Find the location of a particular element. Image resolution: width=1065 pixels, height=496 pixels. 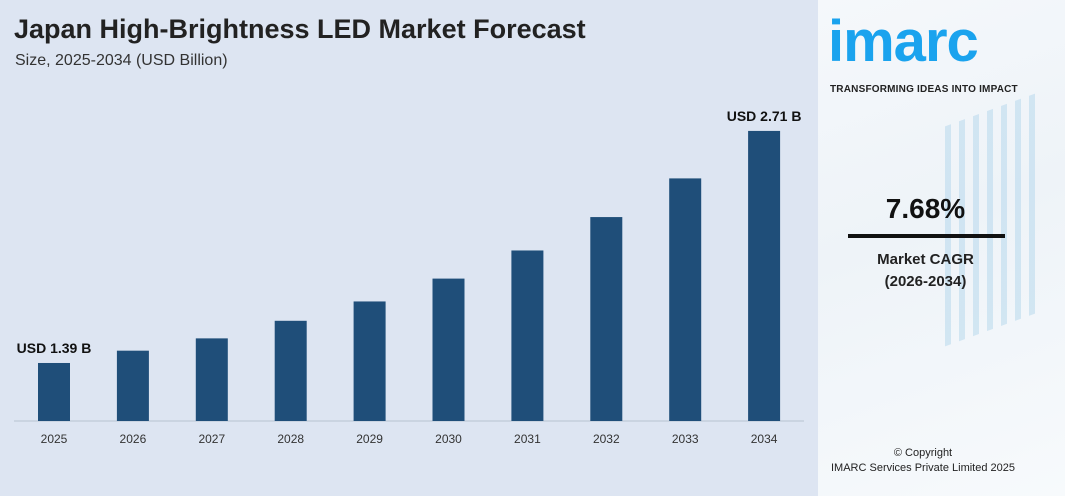

cagr-title: Market CAGR is located at coordinates (925, 259).